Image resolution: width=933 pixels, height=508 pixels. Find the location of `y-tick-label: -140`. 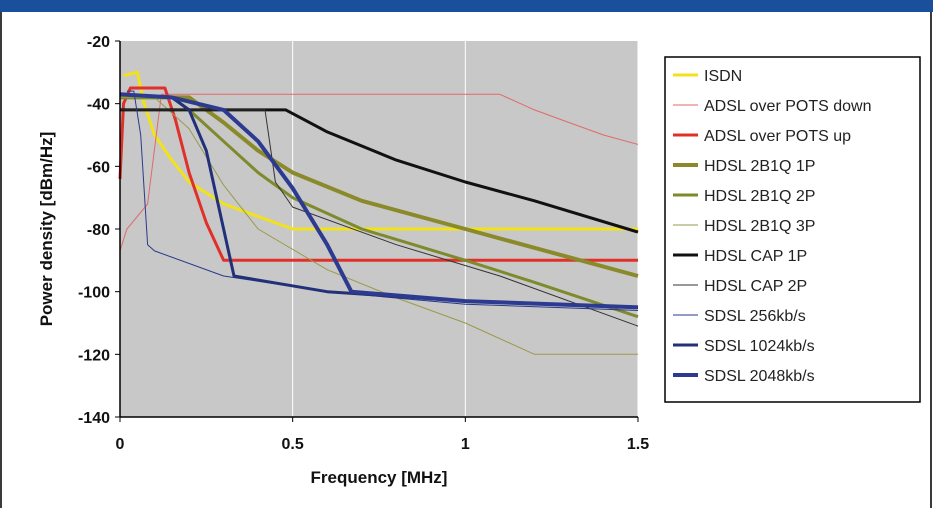

y-tick-label: -140 is located at coordinates (94, 418).